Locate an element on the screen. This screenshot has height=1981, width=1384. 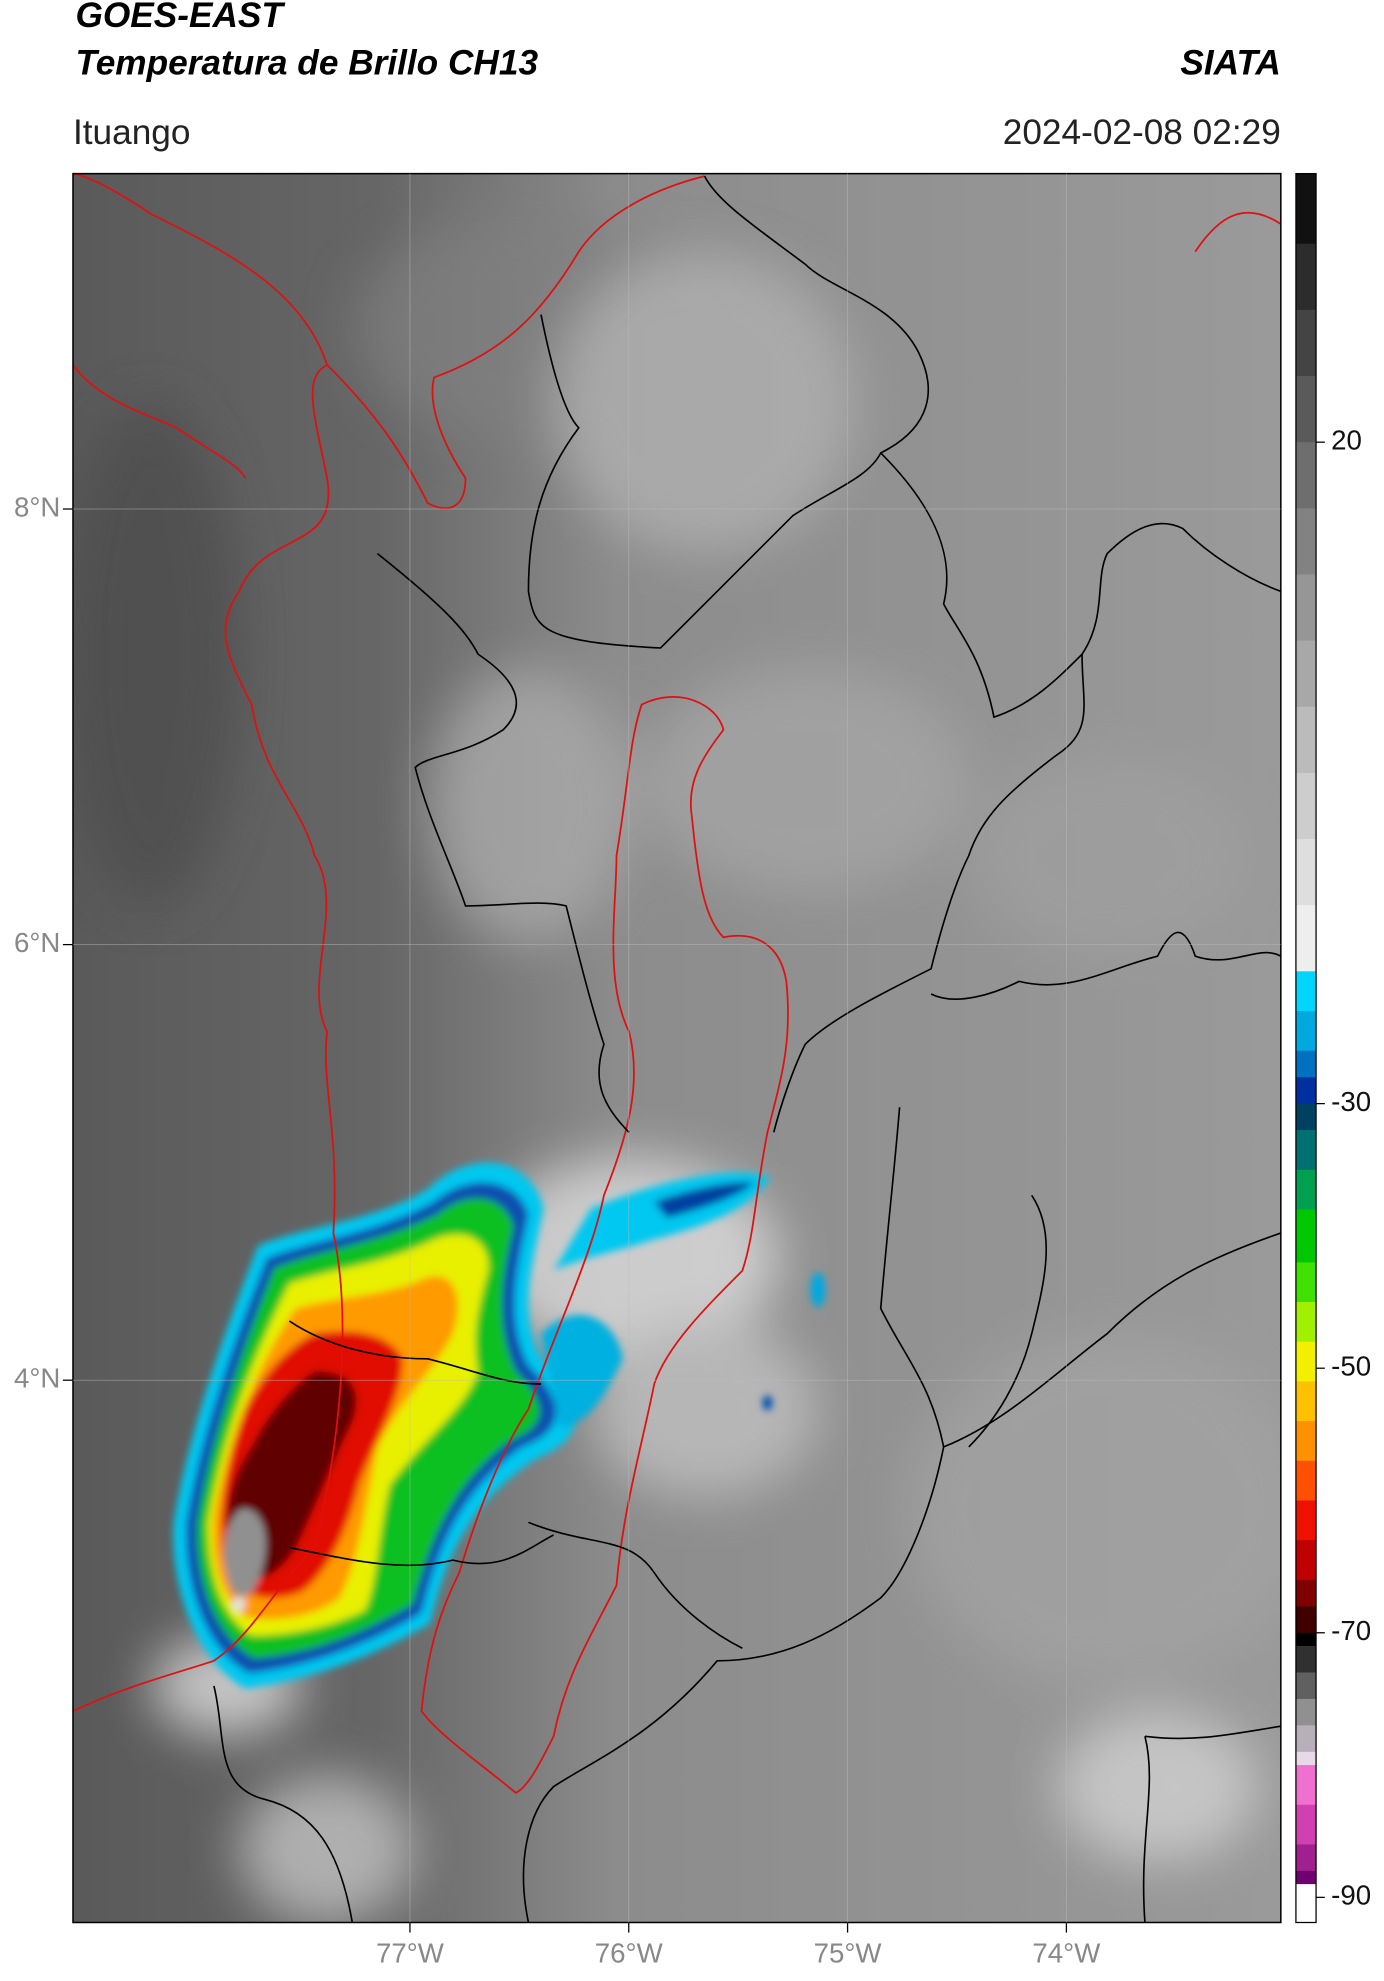
y-tick-label: 8°N is located at coordinates (37, 506).